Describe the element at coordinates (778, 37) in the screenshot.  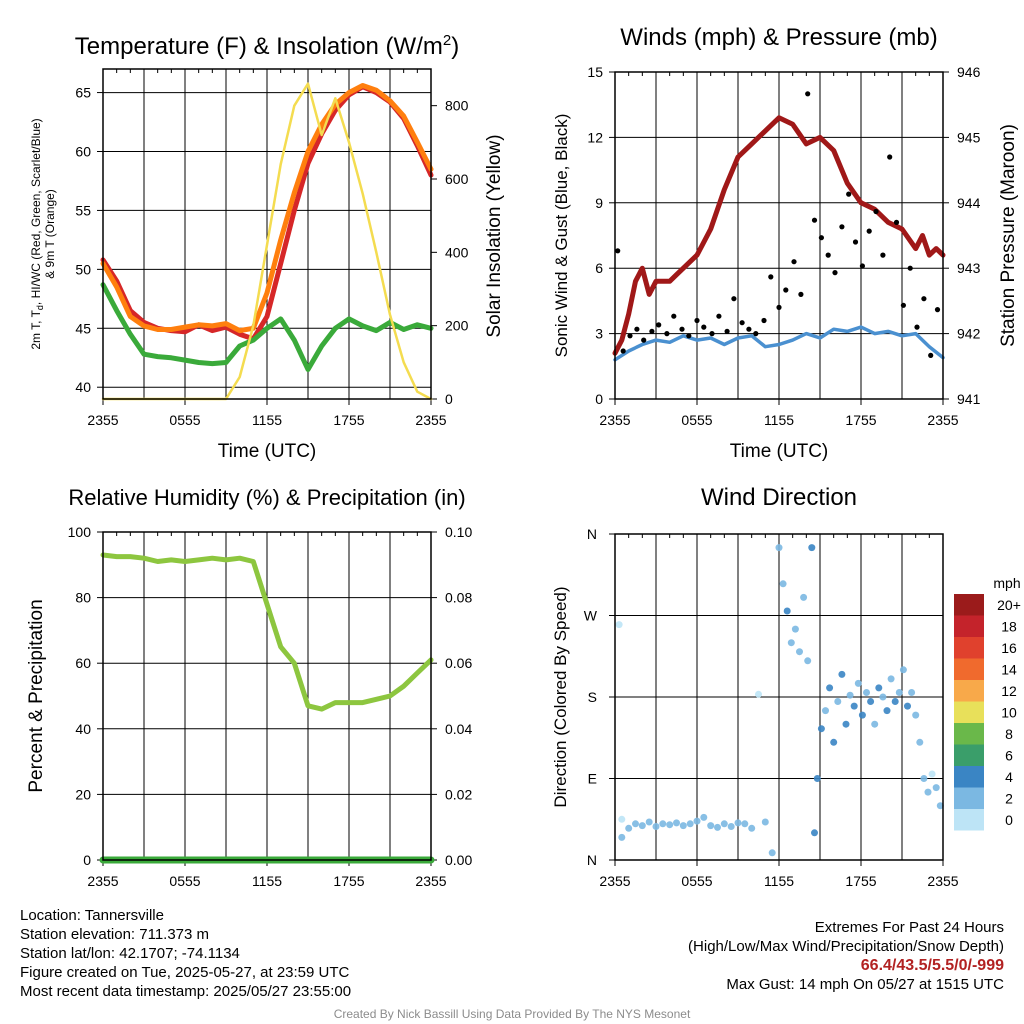
I see `chart-title: Winds (mph) & Pressure (mb)` at that location.